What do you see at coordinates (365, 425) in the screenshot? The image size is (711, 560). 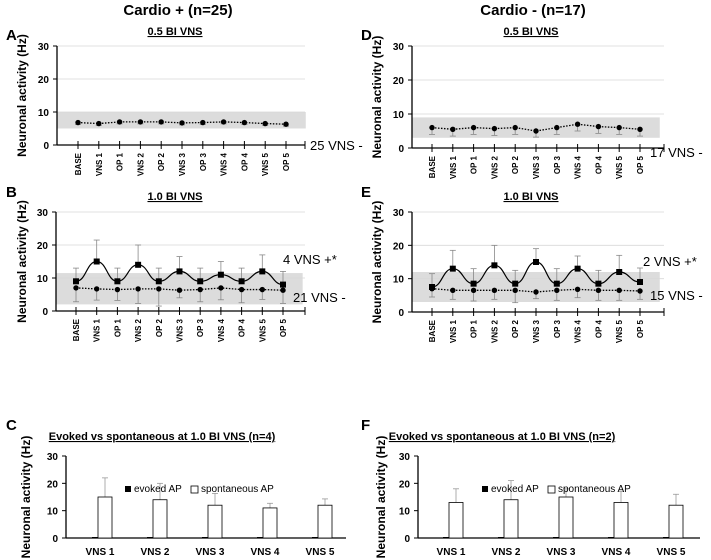 I see `panel-letter-F: F` at bounding box center [365, 425].